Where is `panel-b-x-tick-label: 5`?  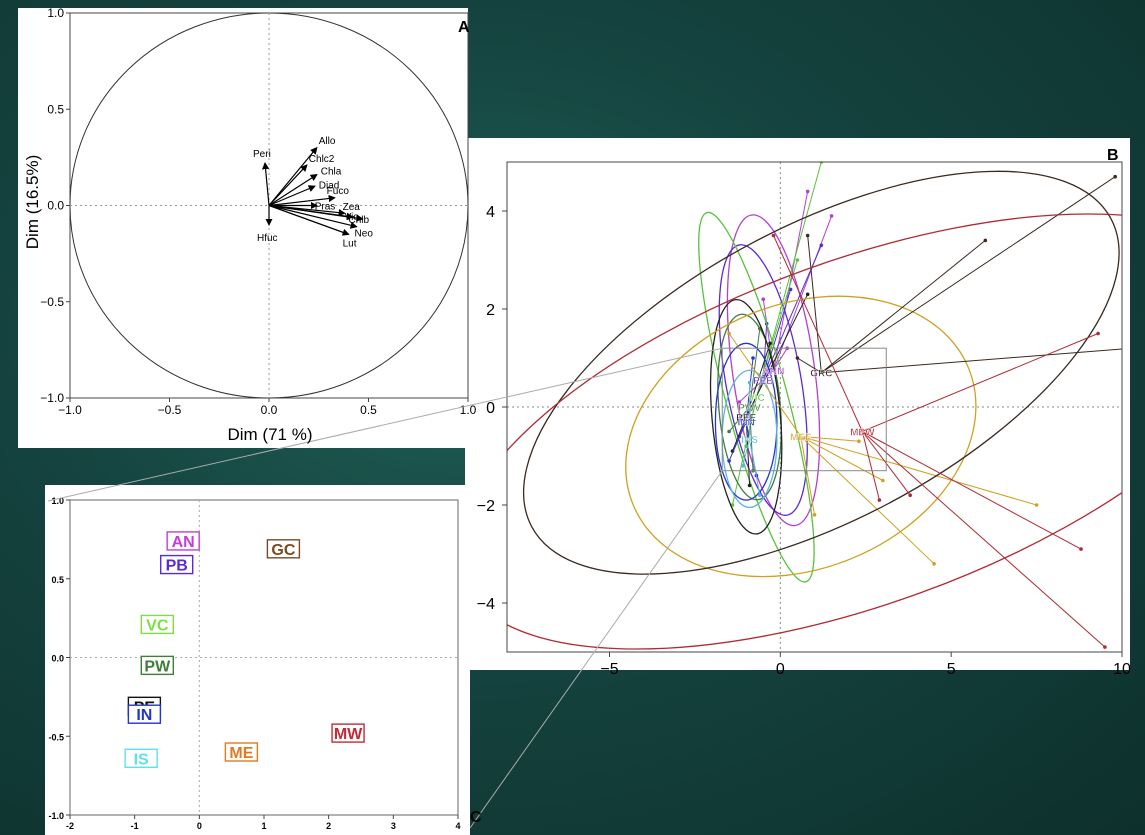 panel-b-x-tick-label: 5 is located at coordinates (951, 669).